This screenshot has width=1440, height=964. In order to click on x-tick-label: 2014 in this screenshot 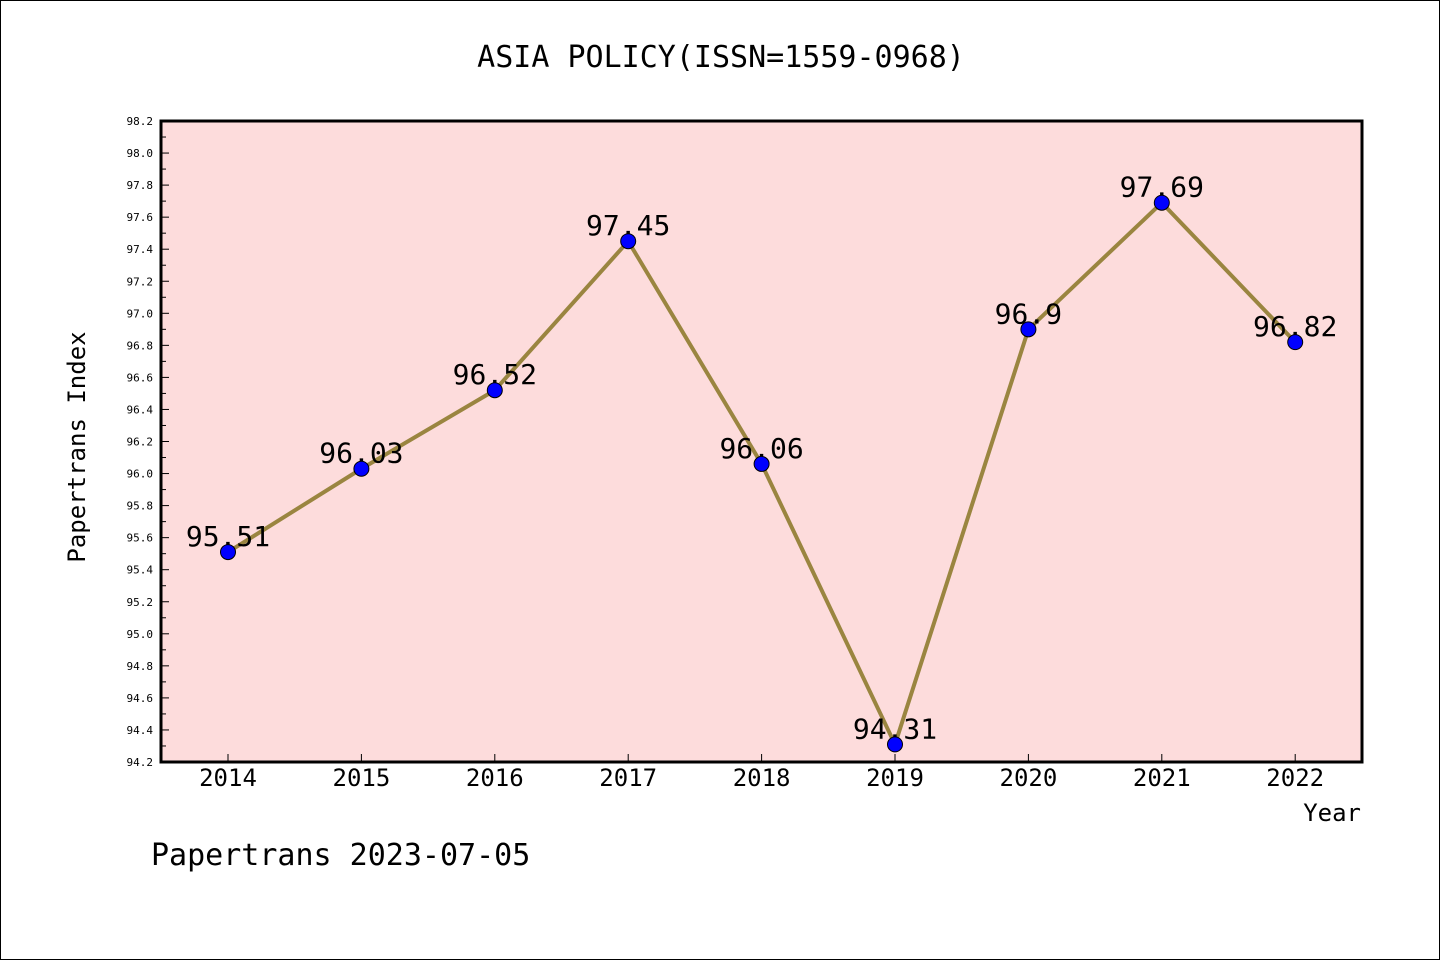, I will do `click(228, 778)`.